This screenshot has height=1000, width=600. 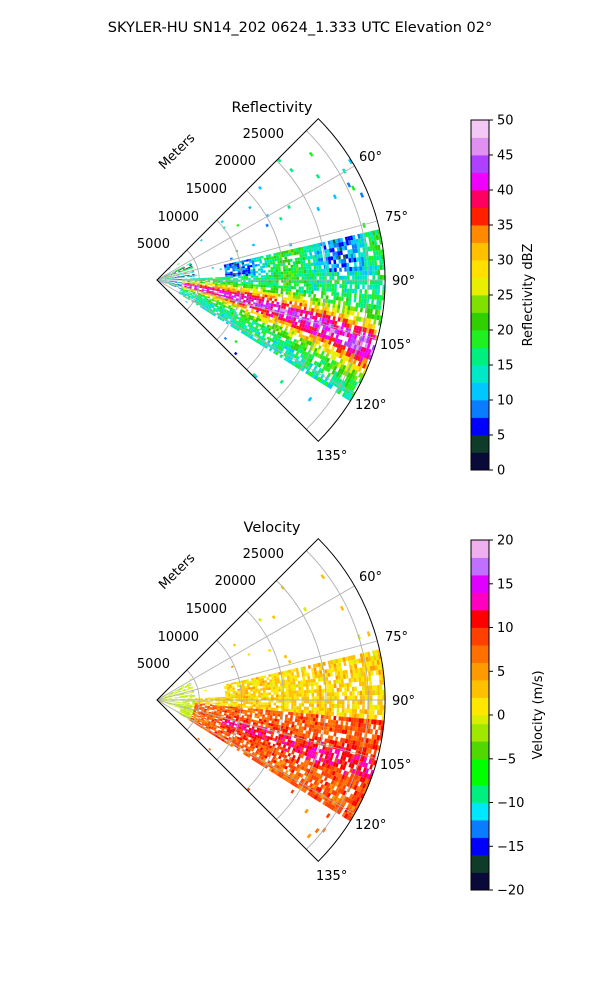 What do you see at coordinates (403, 281) in the screenshot?
I see `angle-tick-label: 90°` at bounding box center [403, 281].